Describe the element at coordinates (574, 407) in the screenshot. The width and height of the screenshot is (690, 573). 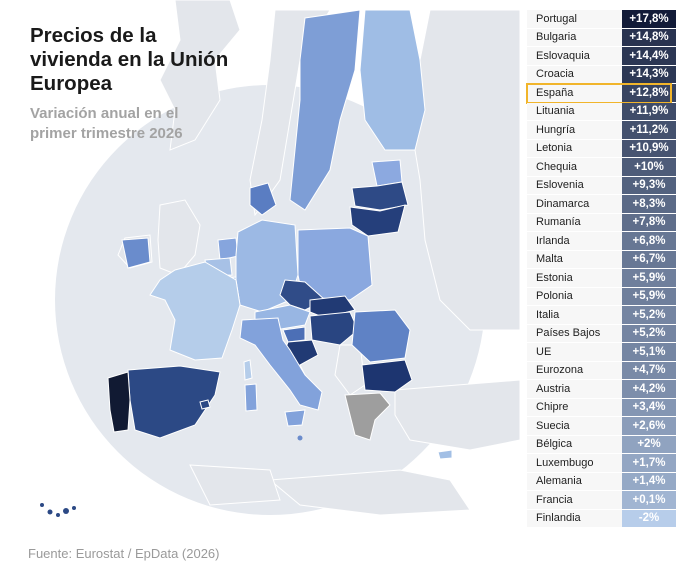
I see `country-name: Chipre` at that location.